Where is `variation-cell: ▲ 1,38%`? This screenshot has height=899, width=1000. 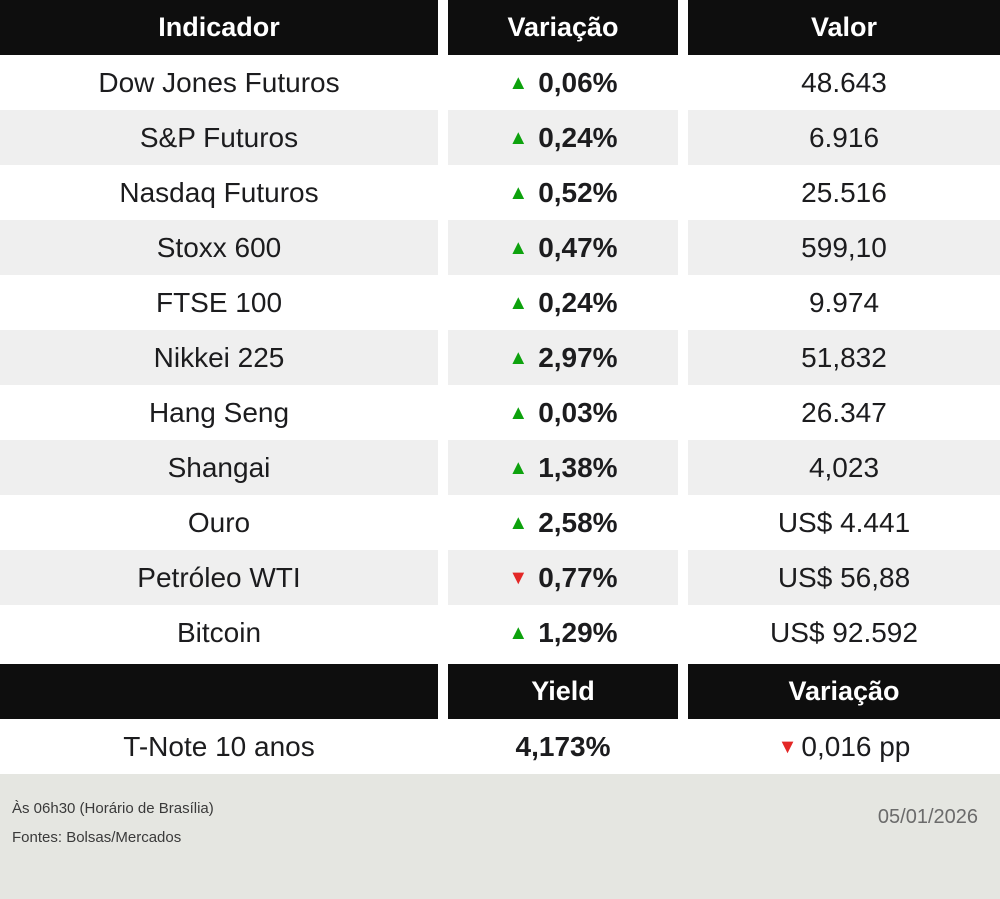 variation-cell: ▲ 1,38% is located at coordinates (563, 467).